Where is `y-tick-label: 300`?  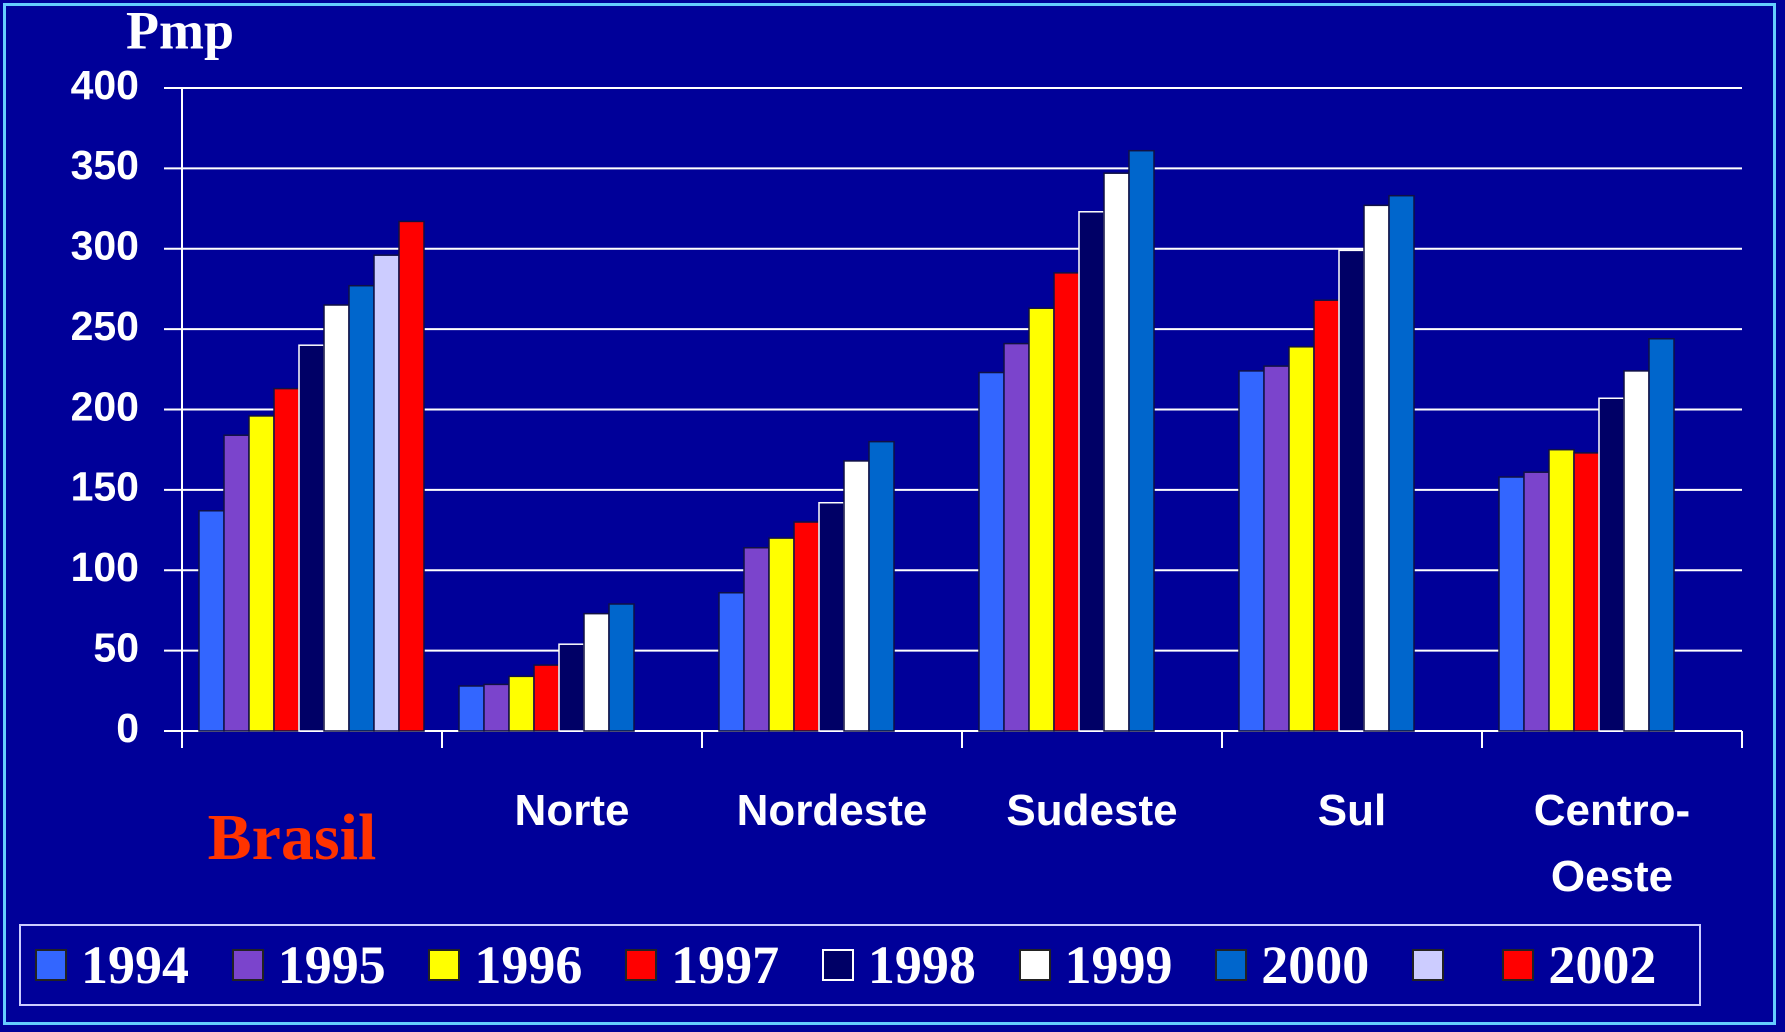
y-tick-label: 300 is located at coordinates (105, 246).